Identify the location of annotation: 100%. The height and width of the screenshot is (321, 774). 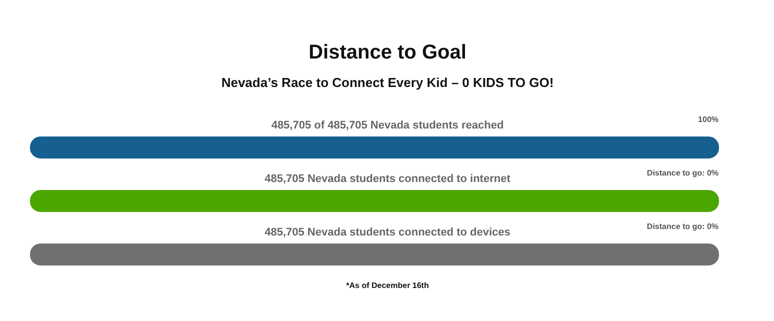
(708, 119).